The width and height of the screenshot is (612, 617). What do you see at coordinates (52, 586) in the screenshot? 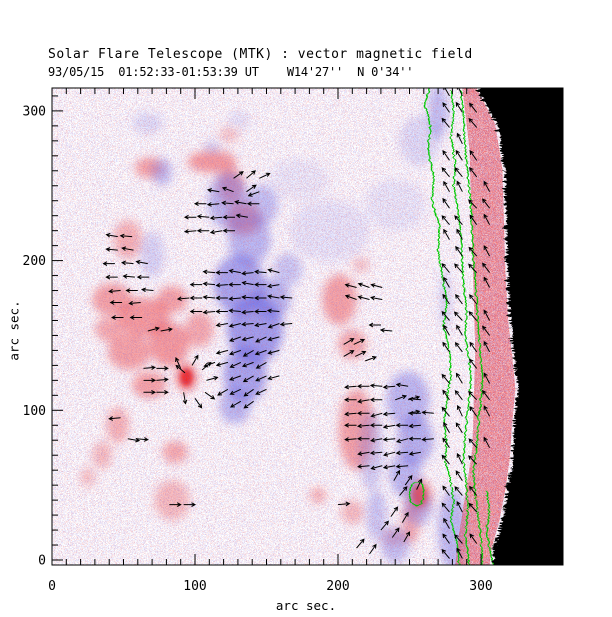
I see `x-tick-label: 0` at bounding box center [52, 586].